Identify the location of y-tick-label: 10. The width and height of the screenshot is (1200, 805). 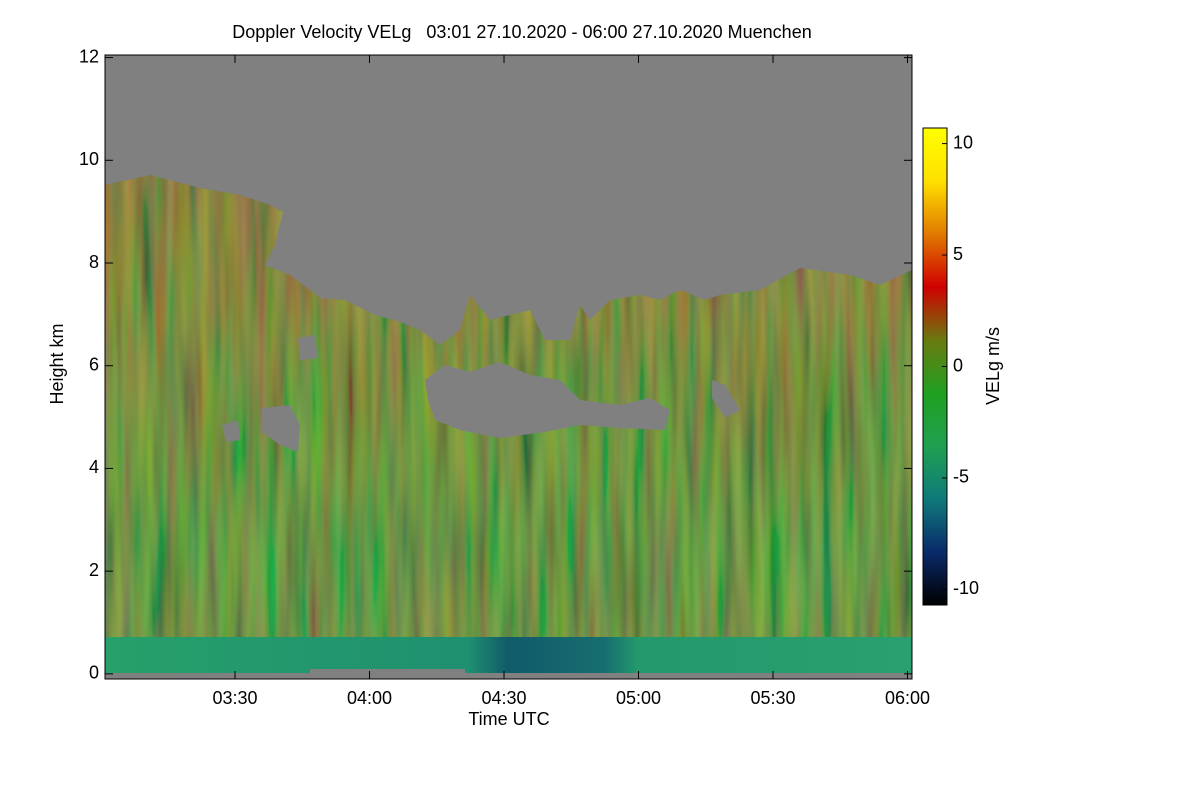
(89, 159).